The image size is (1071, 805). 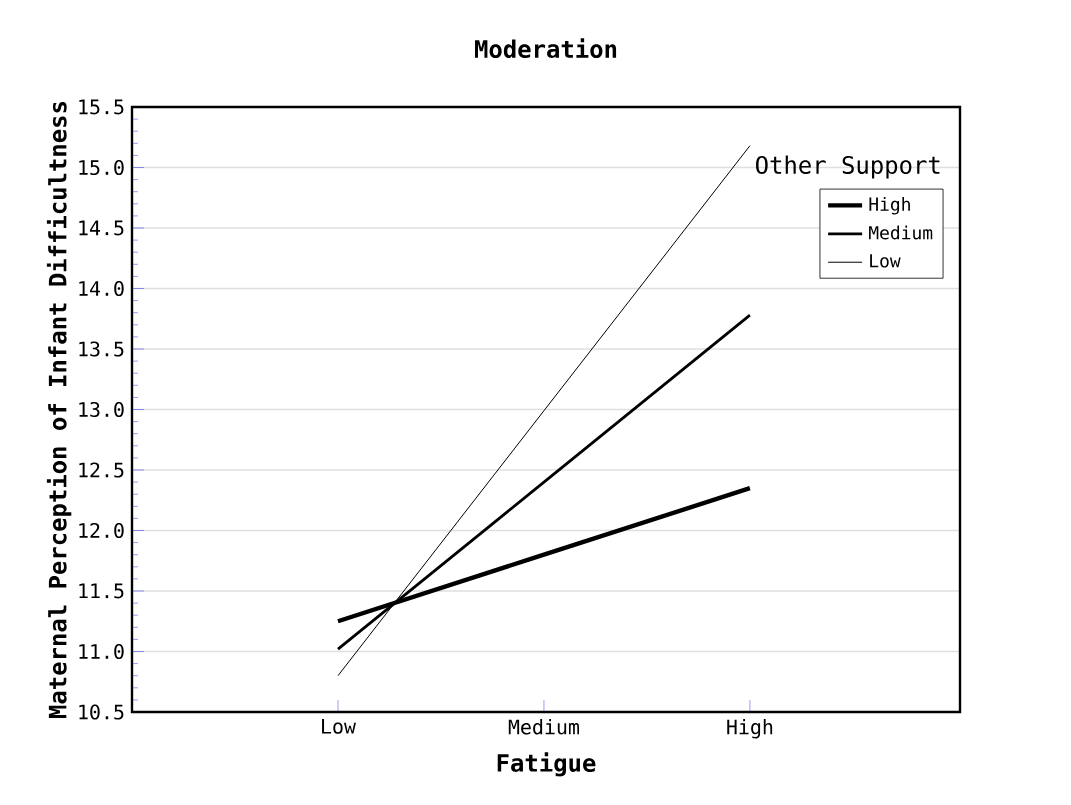 What do you see at coordinates (543, 727) in the screenshot?
I see `x-tick-label: Medium` at bounding box center [543, 727].